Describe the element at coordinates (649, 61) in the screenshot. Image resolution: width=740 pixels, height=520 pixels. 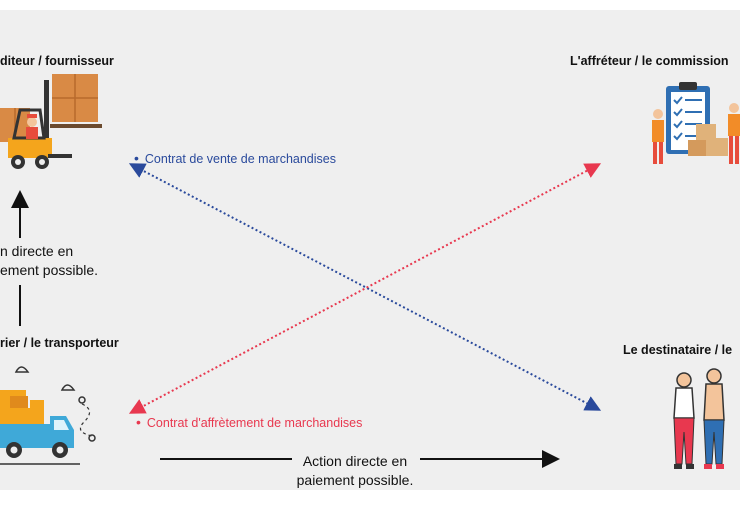
I see `party-label-top-right: L'affréteur / le commission` at that location.